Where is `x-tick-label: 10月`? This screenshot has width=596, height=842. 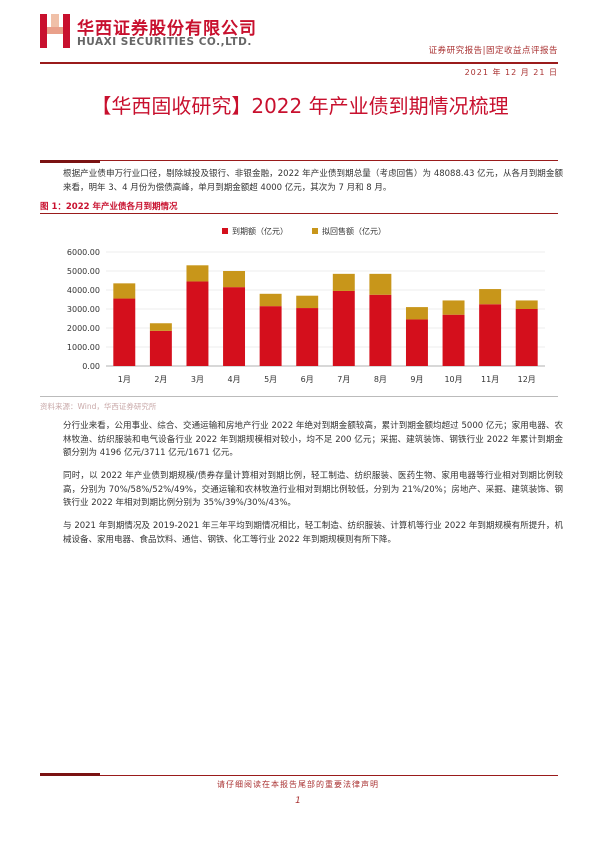 x-tick-label: 10月 is located at coordinates (453, 379).